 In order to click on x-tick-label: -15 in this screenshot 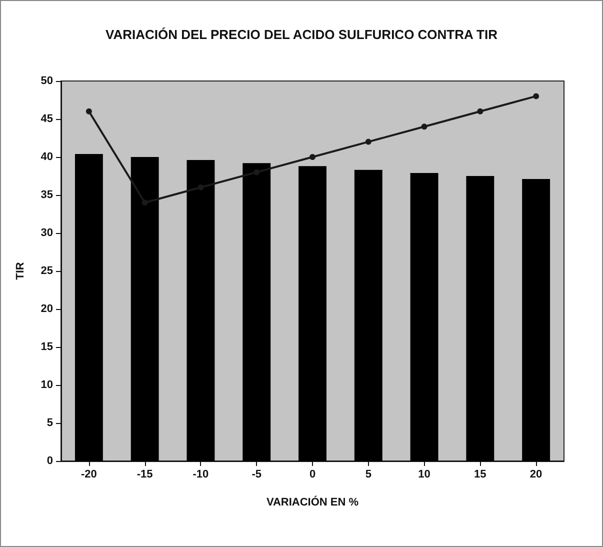, I will do `click(144, 474)`.